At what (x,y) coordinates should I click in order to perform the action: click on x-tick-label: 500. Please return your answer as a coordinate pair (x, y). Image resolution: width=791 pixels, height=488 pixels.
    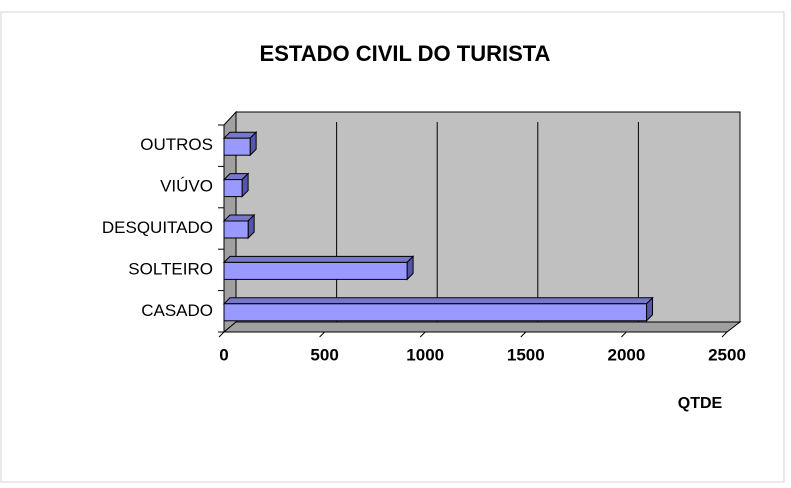
    Looking at the image, I should click on (324, 354).